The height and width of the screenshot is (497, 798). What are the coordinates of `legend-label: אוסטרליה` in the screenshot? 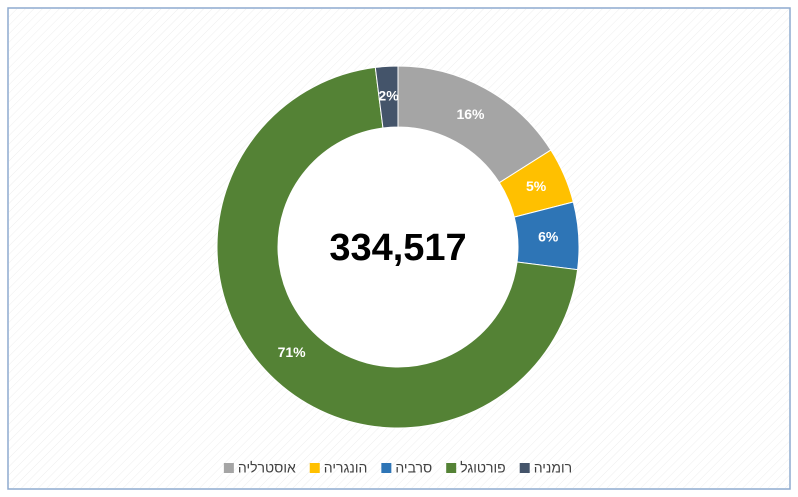 It's located at (267, 468).